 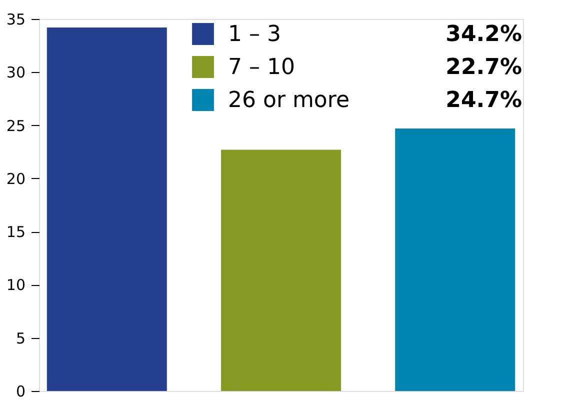 I want to click on legend-label: 7 – 10, so click(x=261, y=67).